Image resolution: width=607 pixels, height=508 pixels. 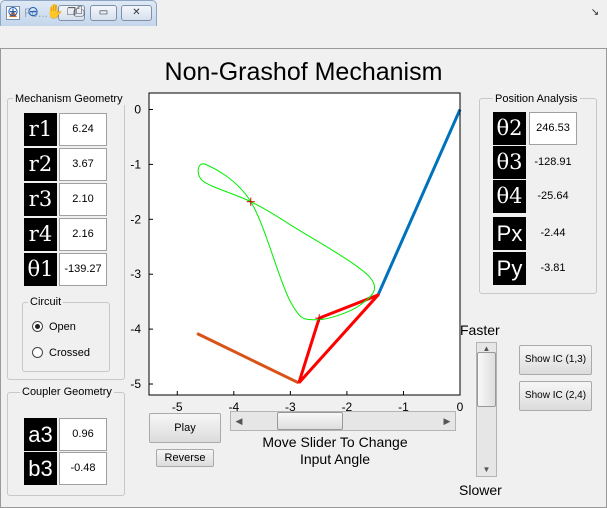 I want to click on print-icon: ⎙, so click(x=79, y=11).